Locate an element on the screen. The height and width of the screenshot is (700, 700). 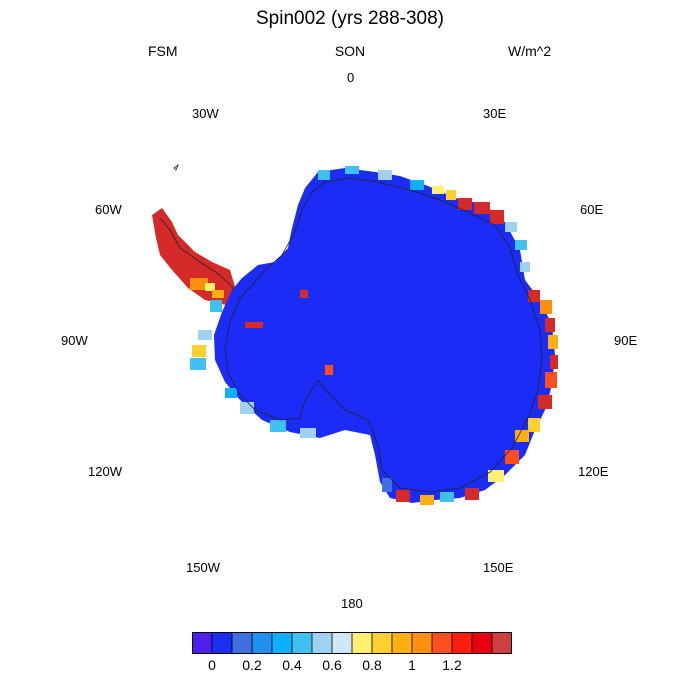
colorbar is located at coordinates (352, 643).